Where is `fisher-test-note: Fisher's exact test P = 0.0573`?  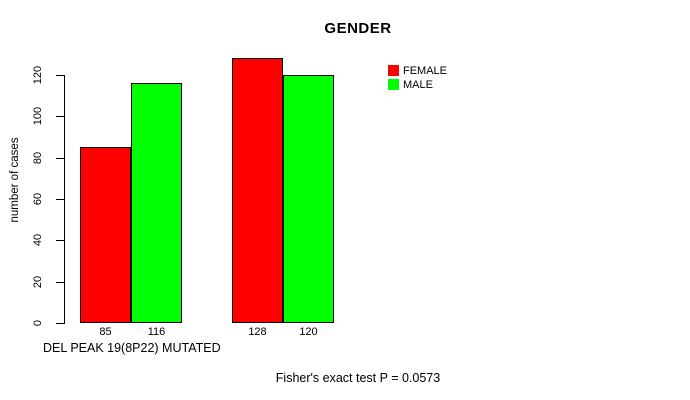 fisher-test-note: Fisher's exact test P = 0.0573 is located at coordinates (358, 378).